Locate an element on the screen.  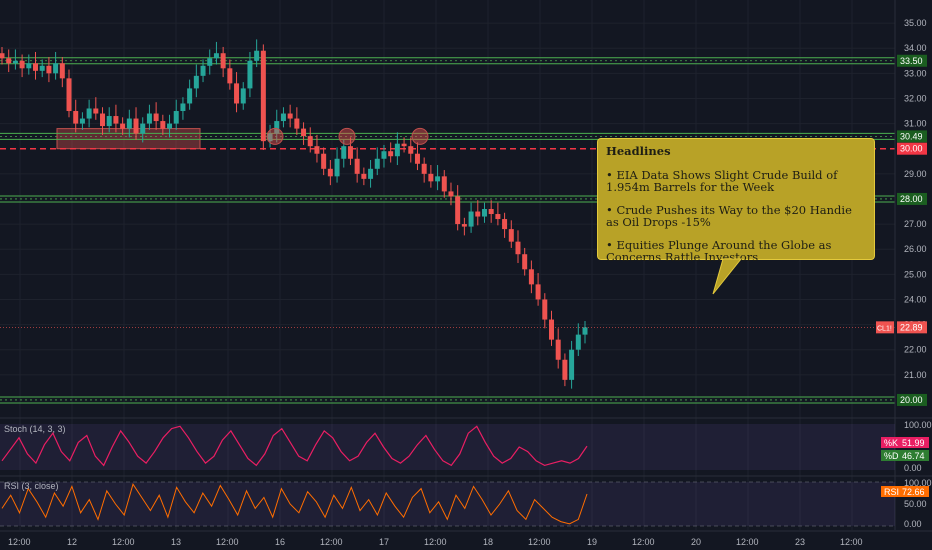
rsi-axis-tick: 50.00 is located at coordinates (915, 504).